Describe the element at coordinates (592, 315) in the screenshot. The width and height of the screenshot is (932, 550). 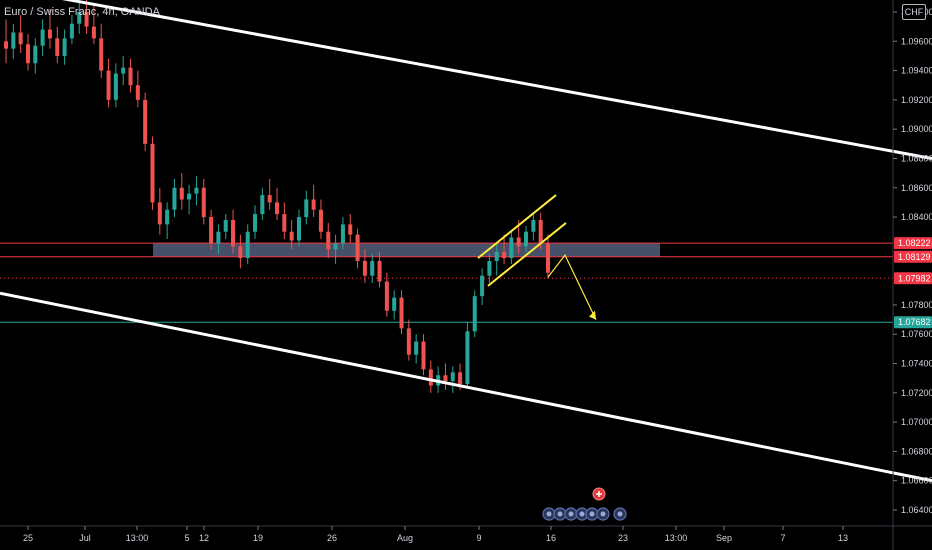
I see `projection-arrowhead` at that location.